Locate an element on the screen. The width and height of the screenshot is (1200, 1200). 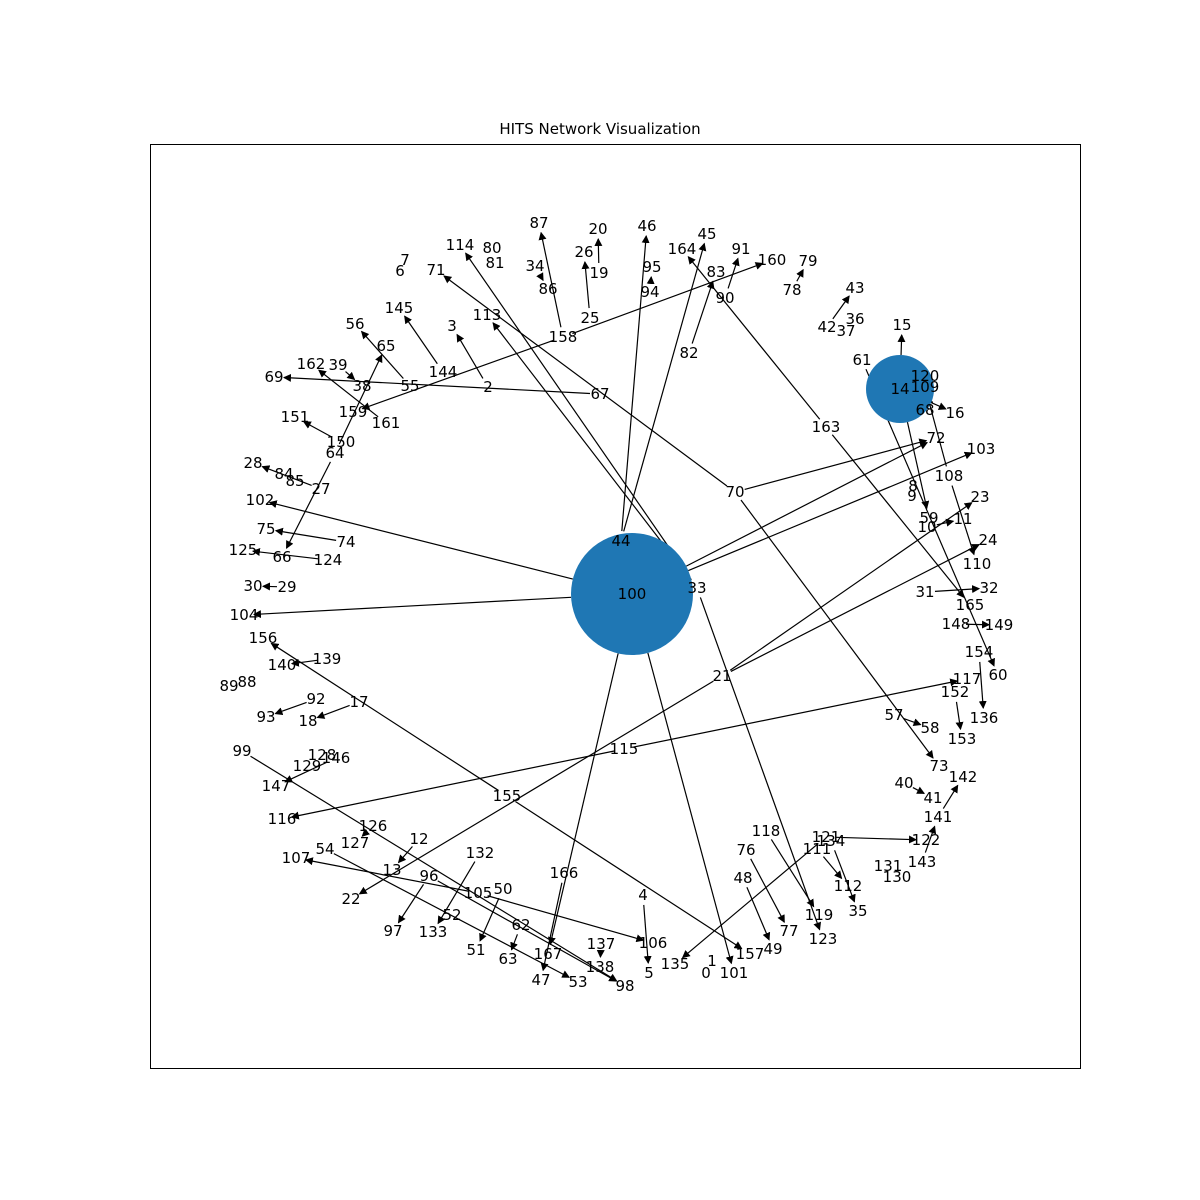
node-label-35: 35 is located at coordinates (857, 911).